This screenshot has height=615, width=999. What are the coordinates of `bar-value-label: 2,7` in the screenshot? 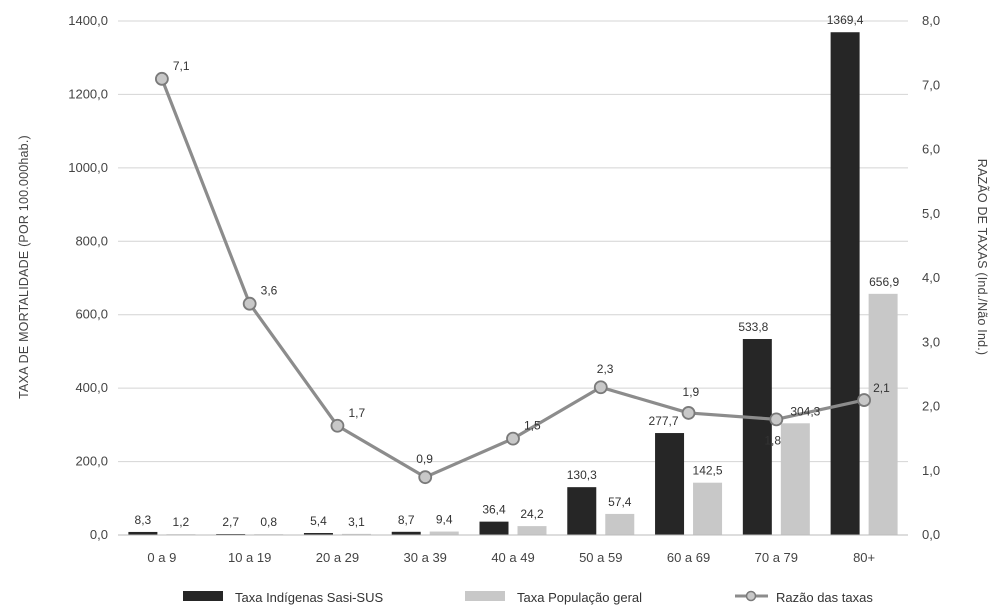 It's located at (230, 522).